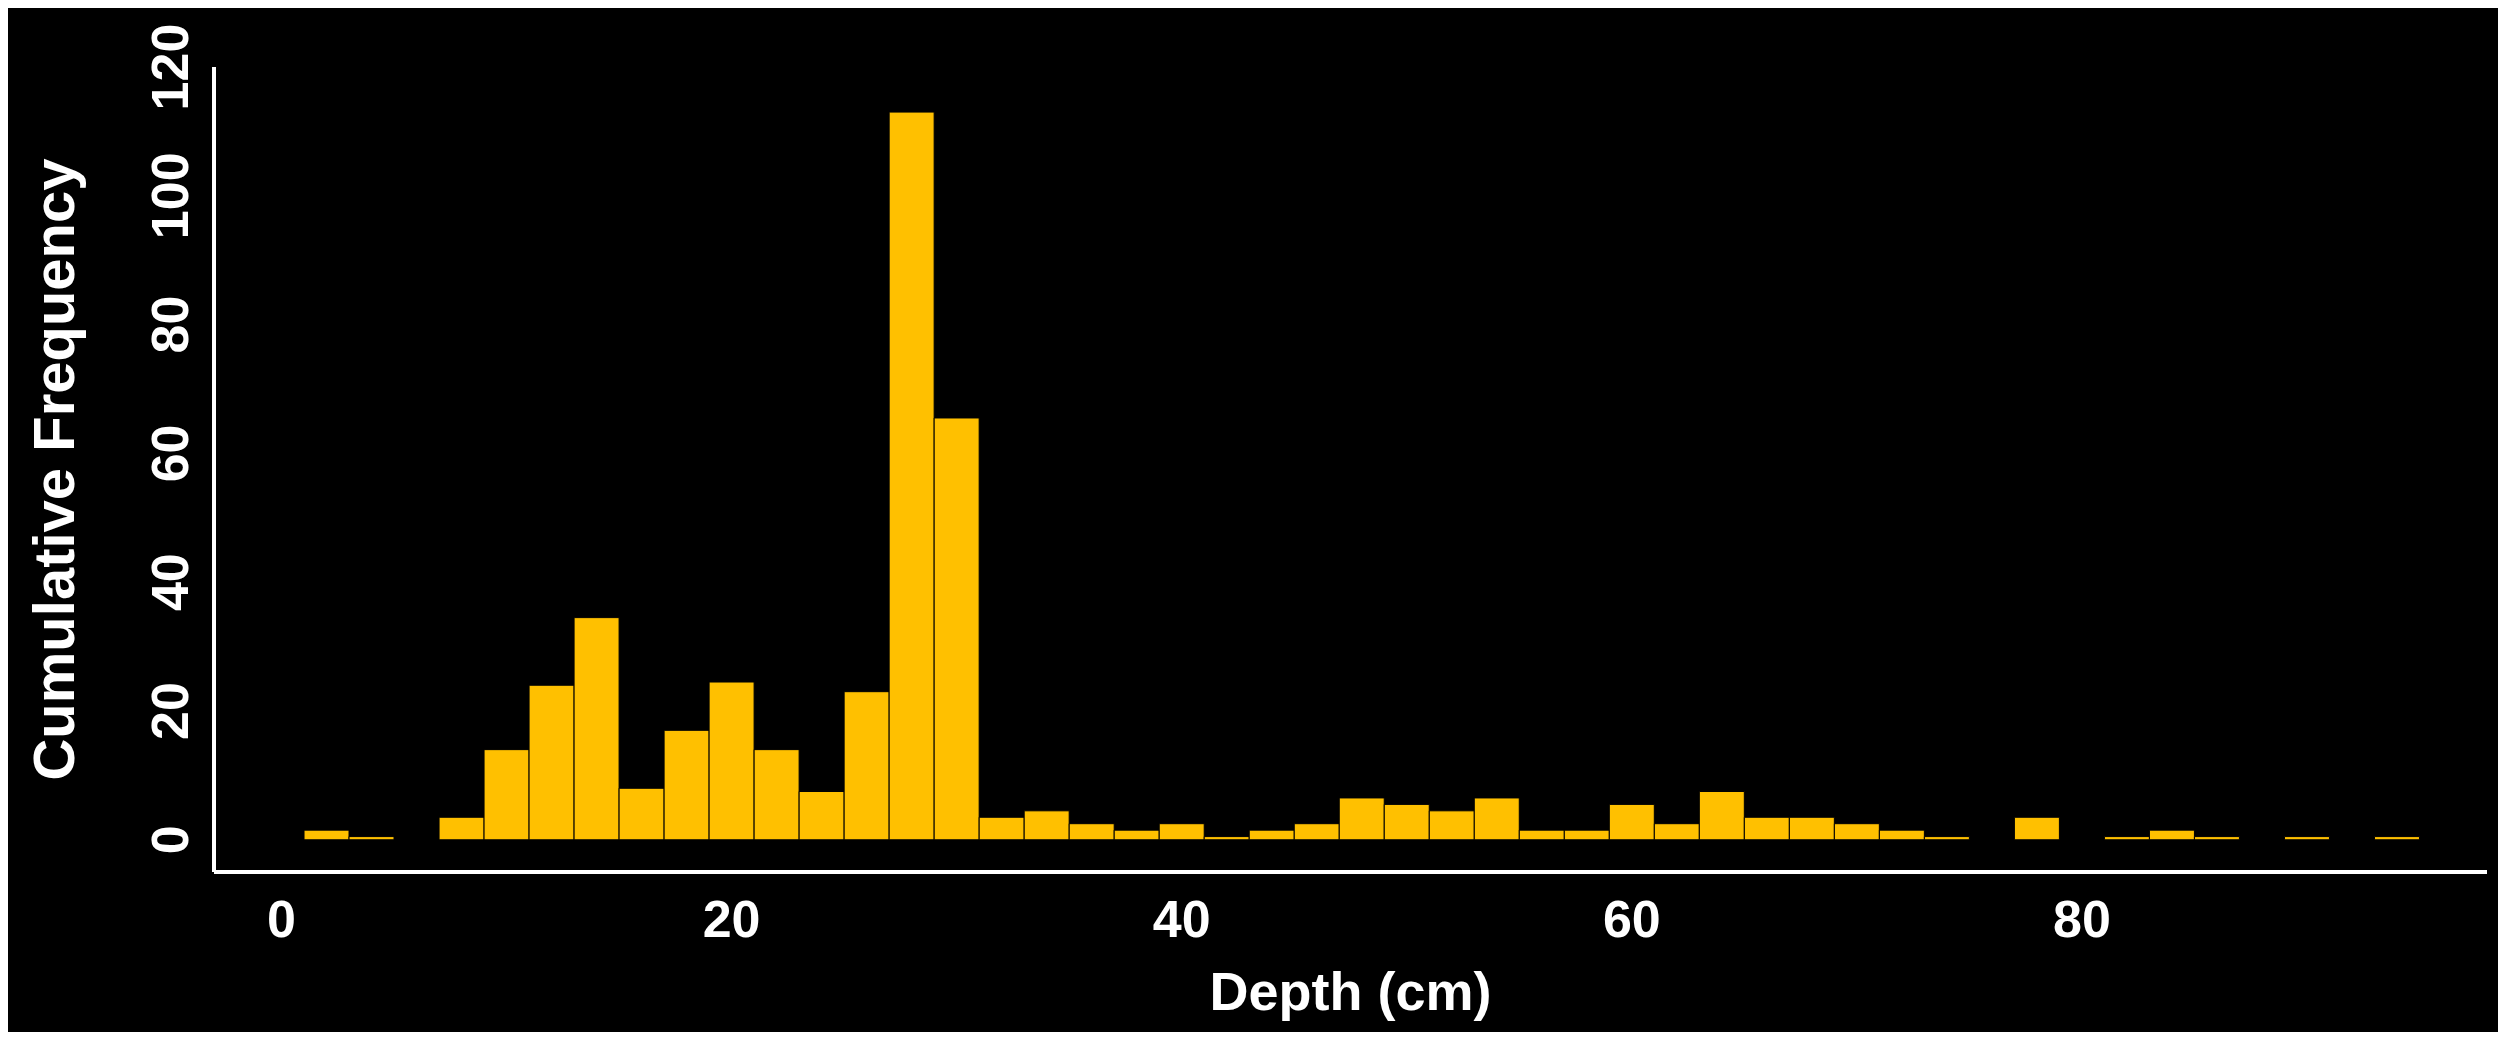 The image size is (2506, 1040). Describe the element at coordinates (170, 324) in the screenshot. I see `y-tick-label: 80` at that location.